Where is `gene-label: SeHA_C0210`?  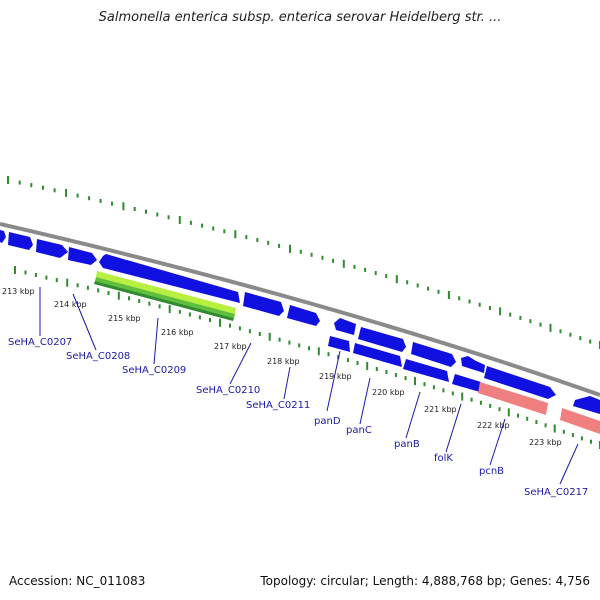 gene-label: SeHA_C0210 is located at coordinates (228, 390).